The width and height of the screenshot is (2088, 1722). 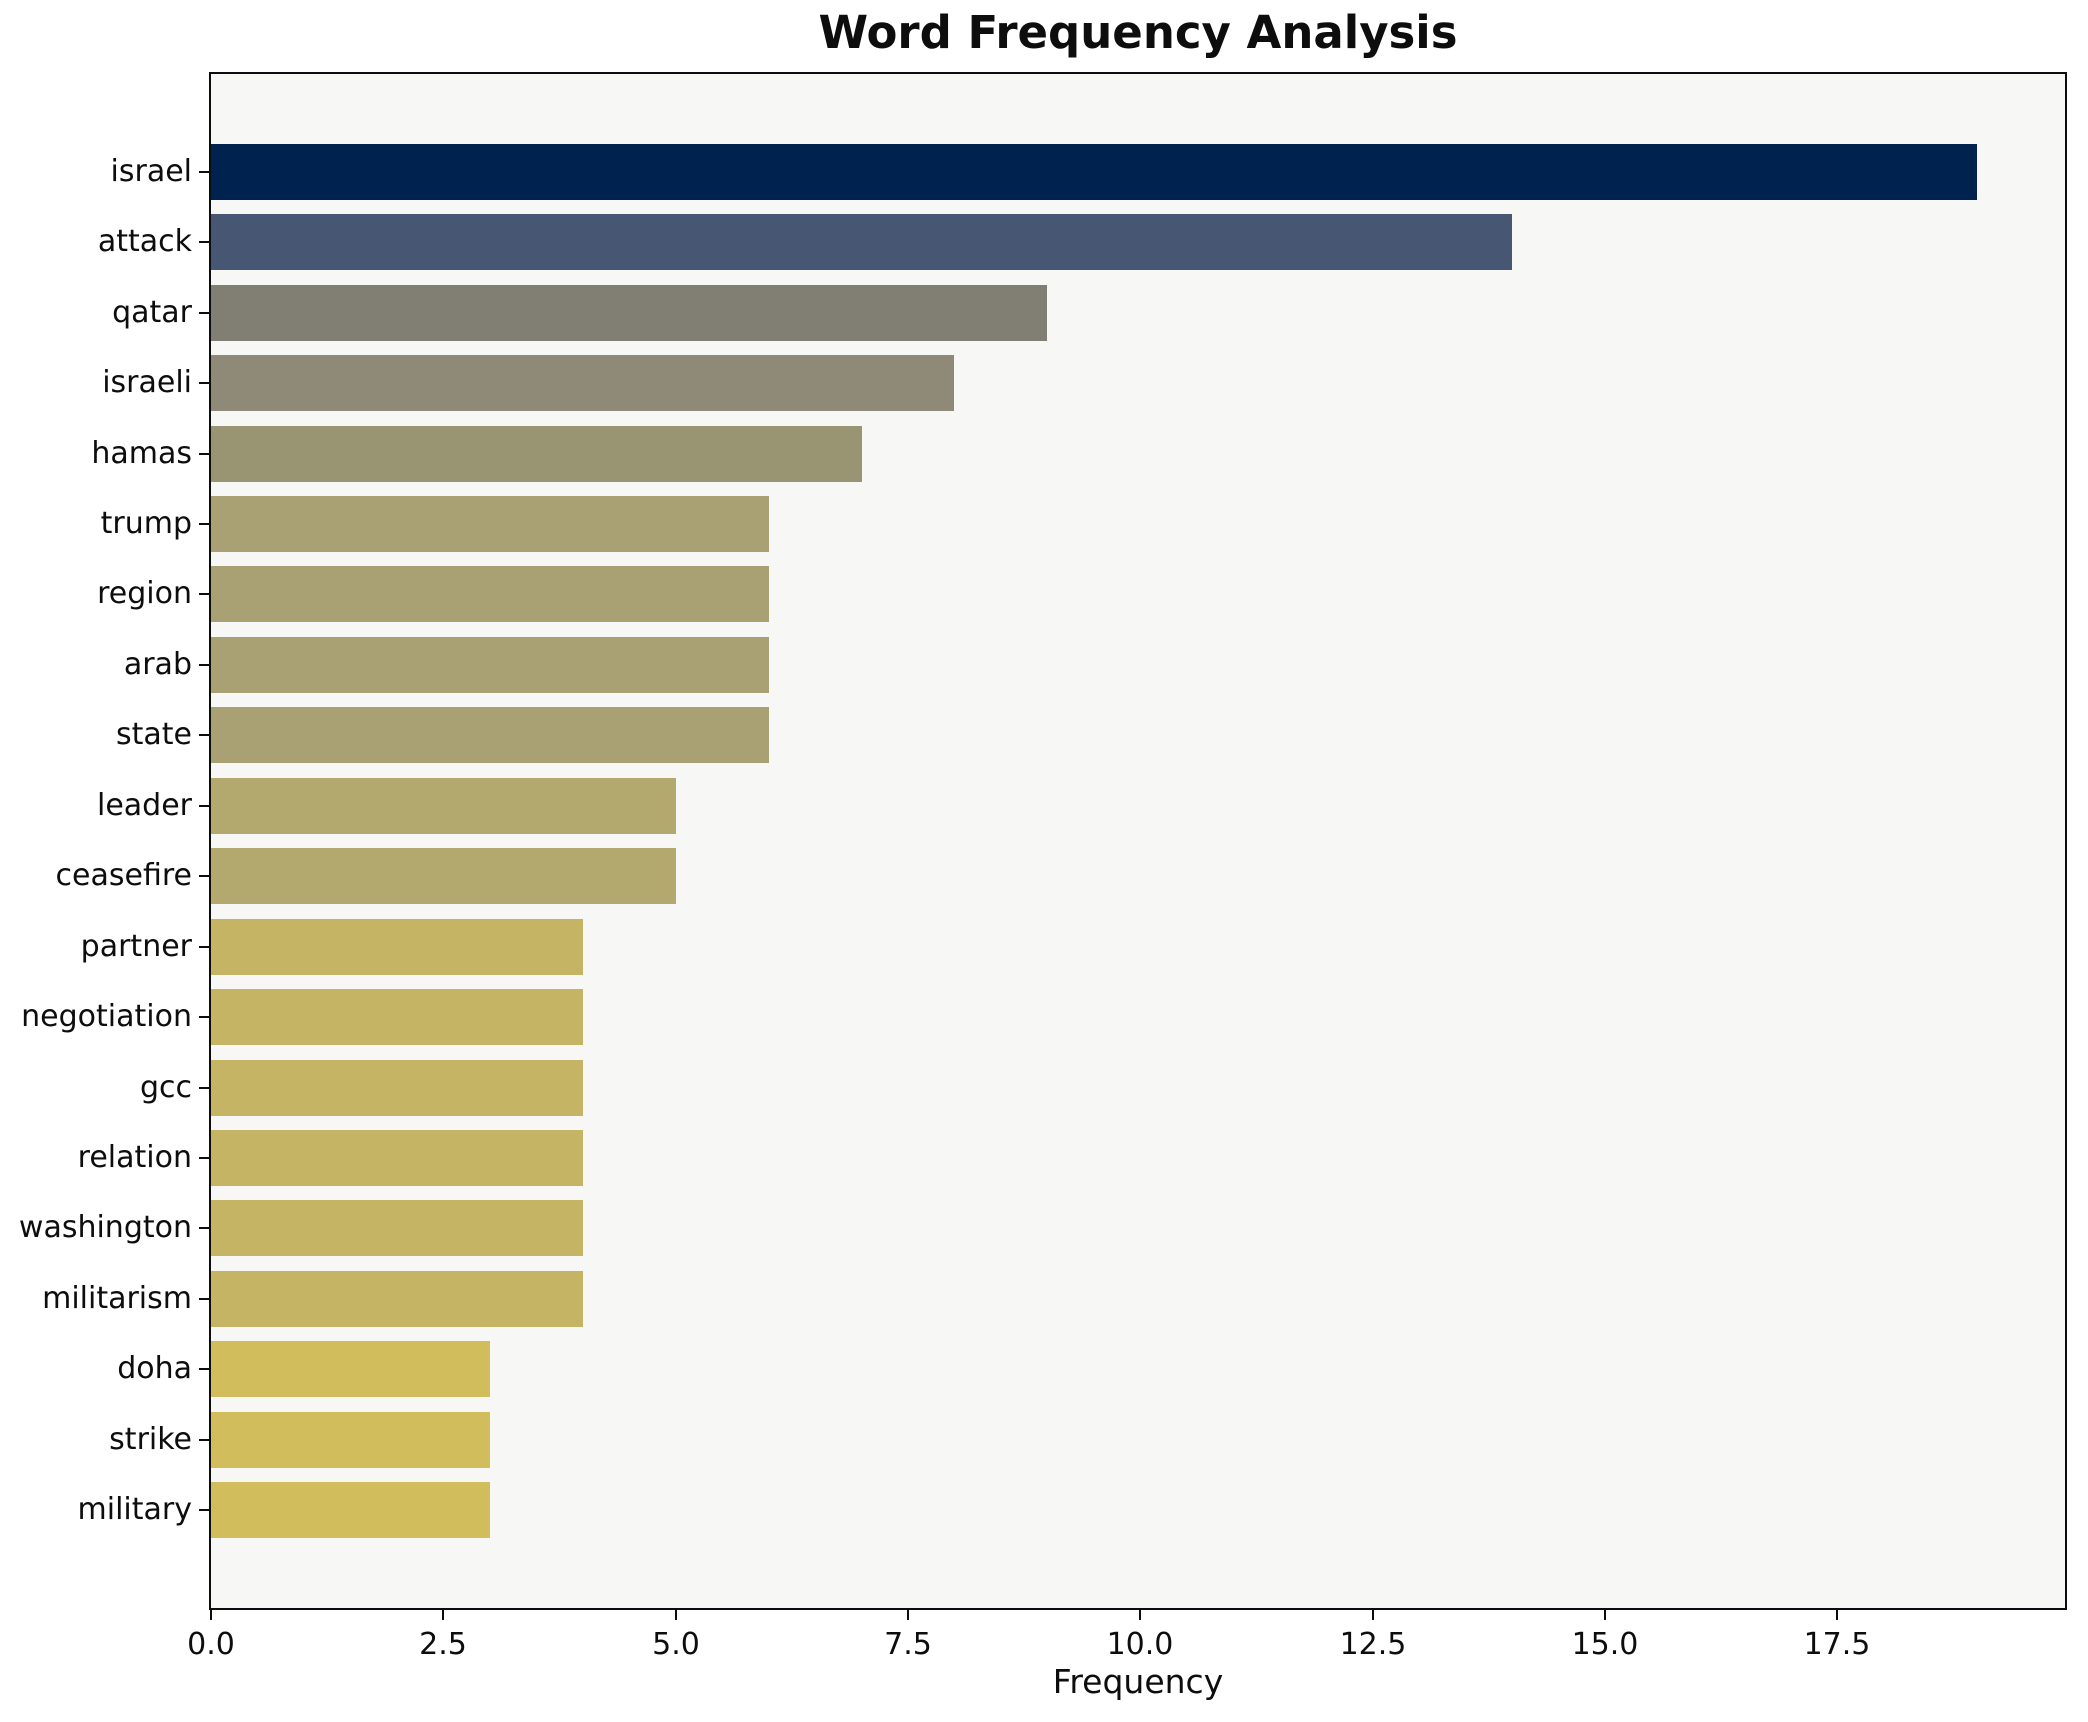 What do you see at coordinates (144, 241) in the screenshot?
I see `y-tick-label-attack: attack` at bounding box center [144, 241].